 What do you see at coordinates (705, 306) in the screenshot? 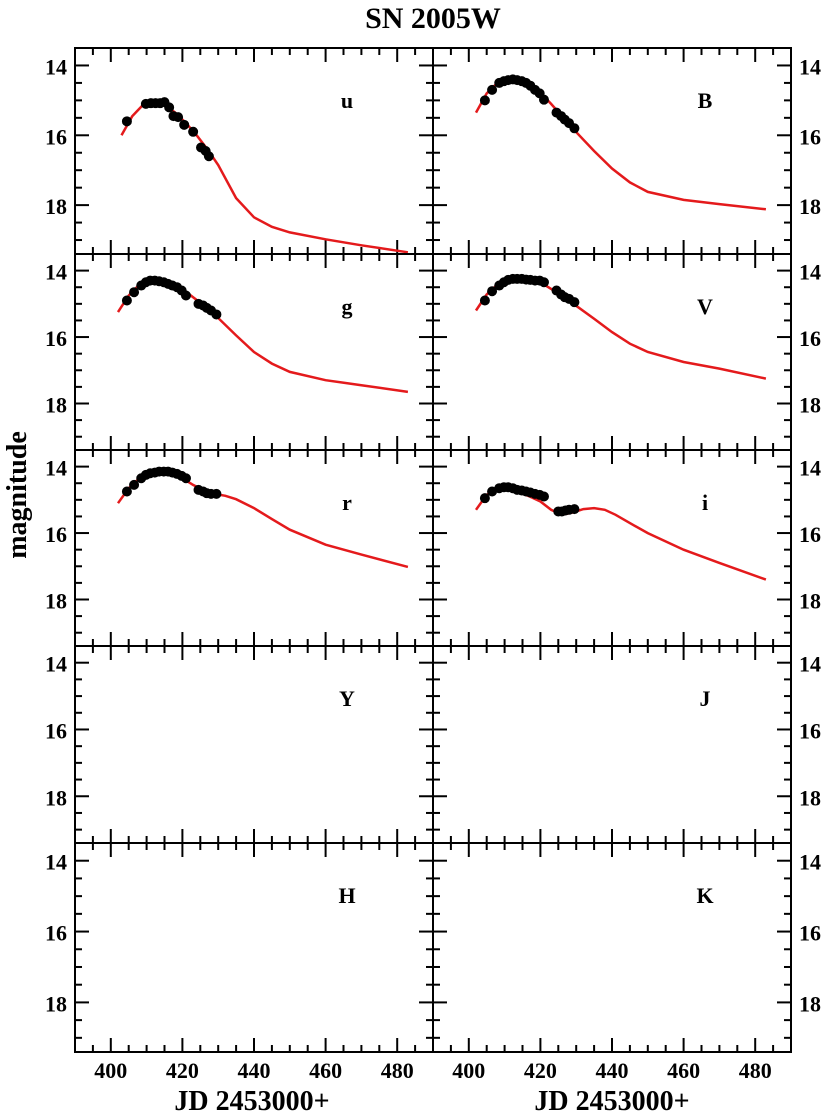
I see `band-label: V` at bounding box center [705, 306].